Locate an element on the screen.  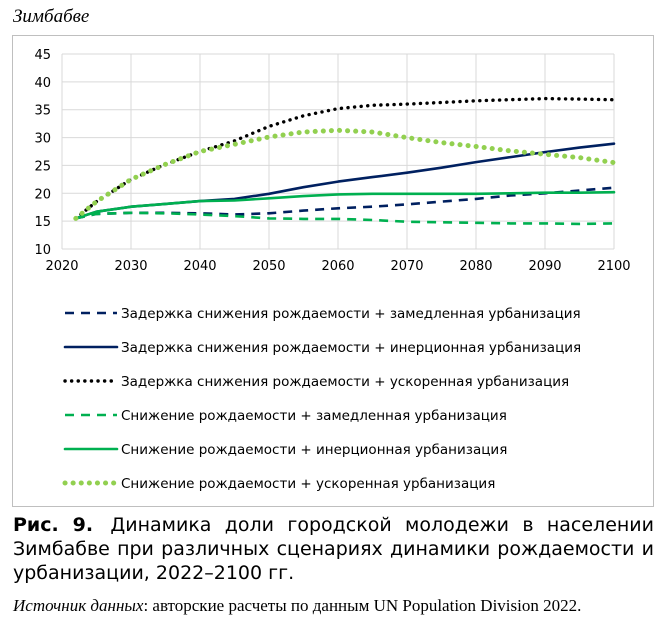
y-tick-label: 35 is located at coordinates (42, 111).